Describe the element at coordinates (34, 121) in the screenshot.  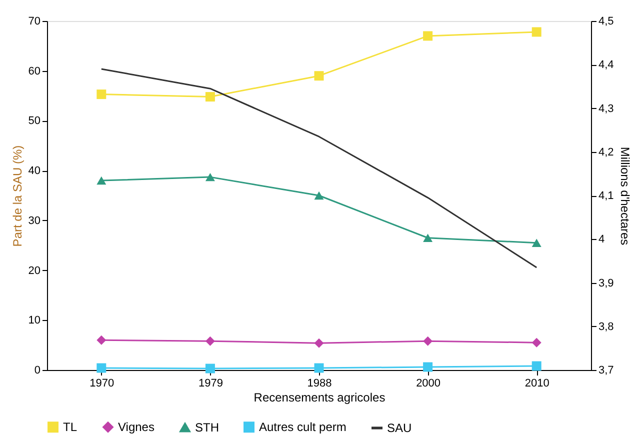
I see `y-tick-label: 50` at that location.